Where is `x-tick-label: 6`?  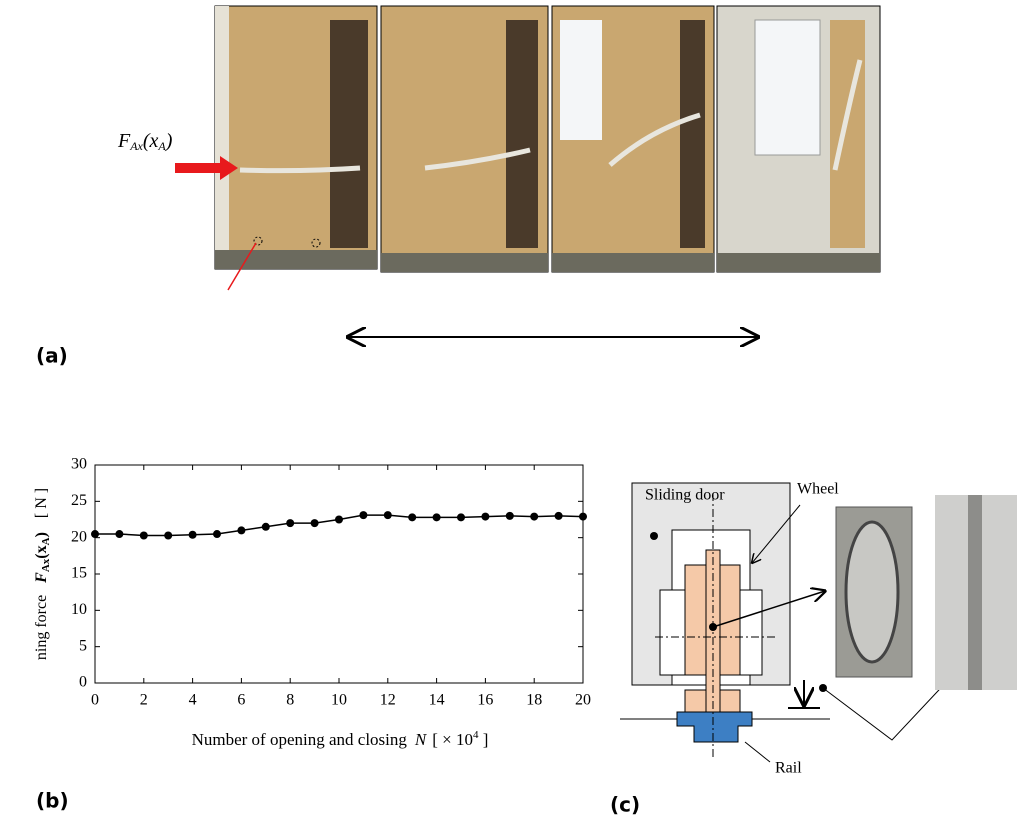 x-tick-label: 6 is located at coordinates (241, 700).